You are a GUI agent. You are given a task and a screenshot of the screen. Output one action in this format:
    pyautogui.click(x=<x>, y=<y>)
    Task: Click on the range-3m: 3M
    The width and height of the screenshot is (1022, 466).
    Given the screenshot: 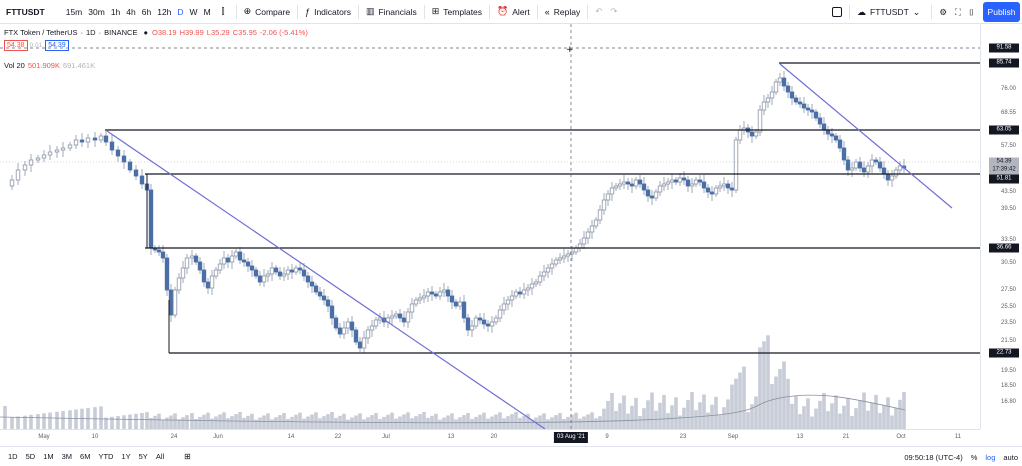 What is the action you would take?
    pyautogui.click(x=67, y=456)
    